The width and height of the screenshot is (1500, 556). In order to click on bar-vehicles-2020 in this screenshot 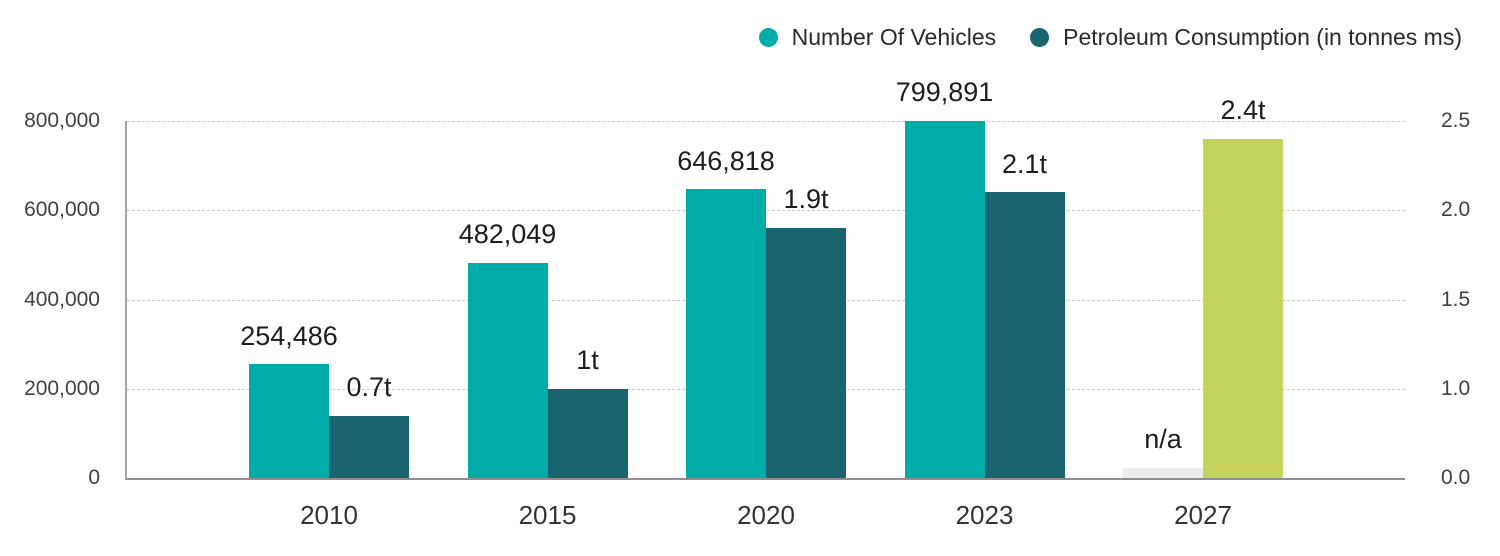, I will do `click(726, 333)`.